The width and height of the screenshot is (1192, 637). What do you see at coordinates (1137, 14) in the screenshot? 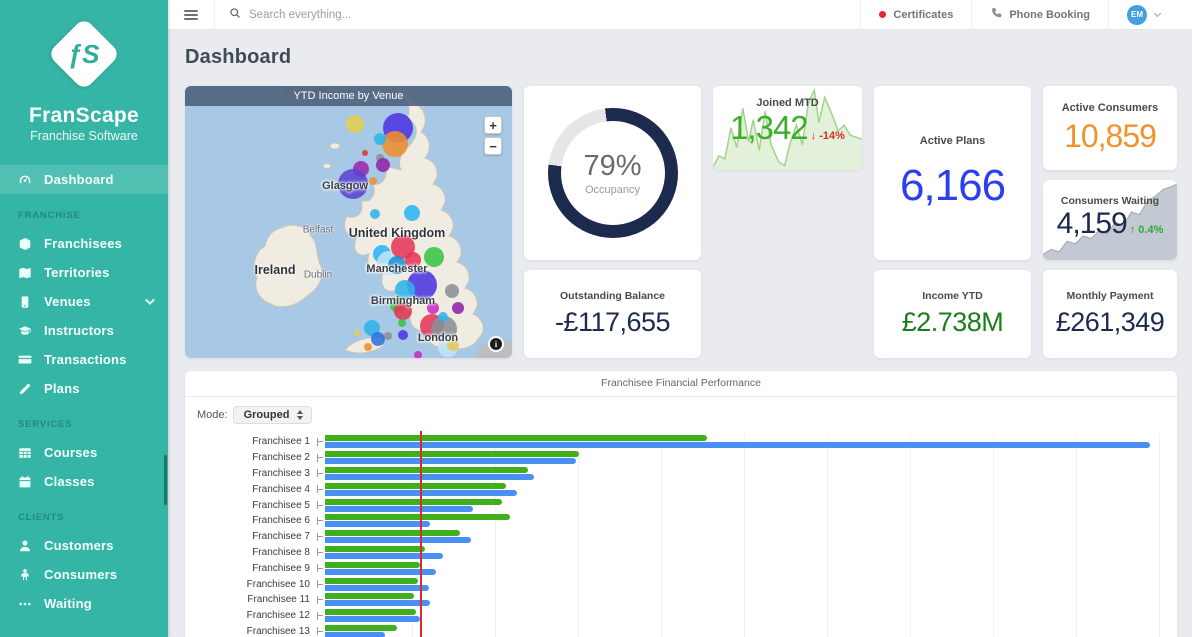
I see `user-avatar: EM` at bounding box center [1137, 14].